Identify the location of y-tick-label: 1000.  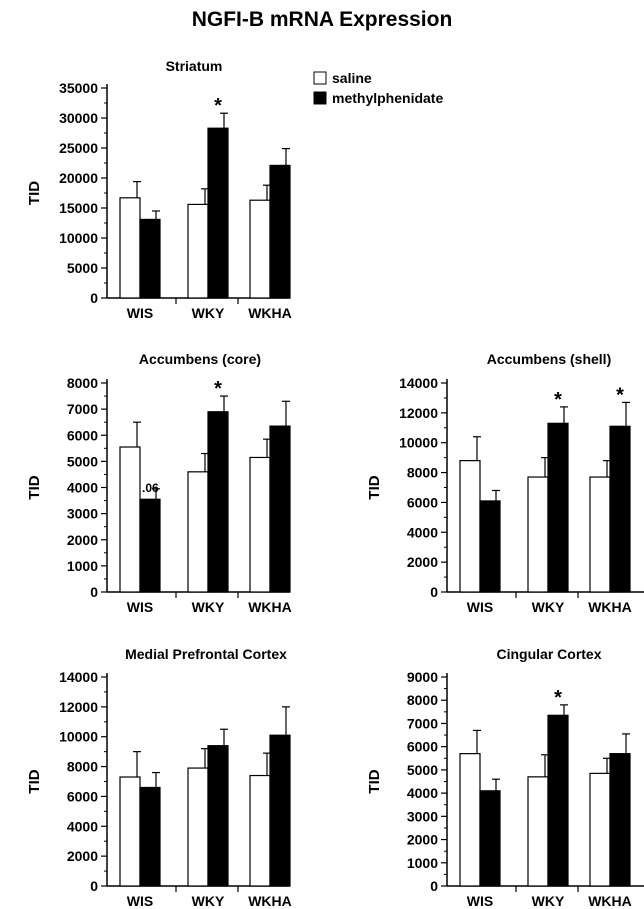
(82, 566).